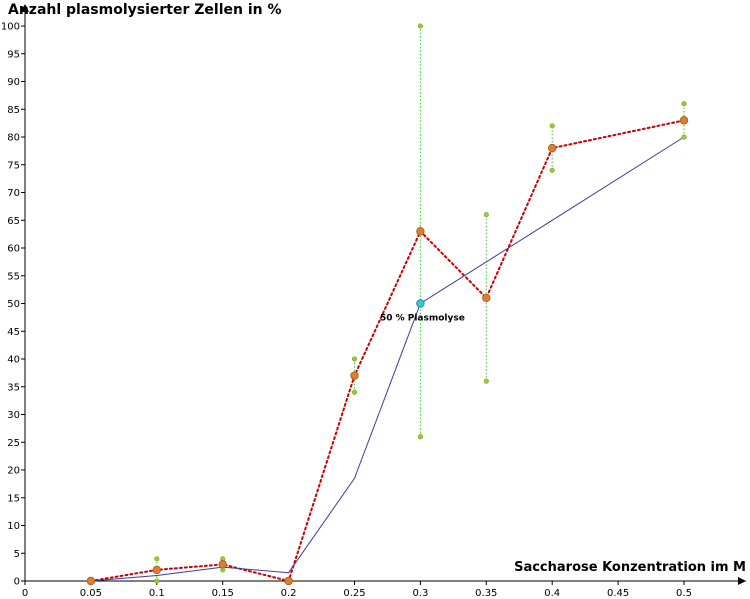 The image size is (750, 599). What do you see at coordinates (13, 332) in the screenshot?
I see `y-tick-label: 45` at bounding box center [13, 332].